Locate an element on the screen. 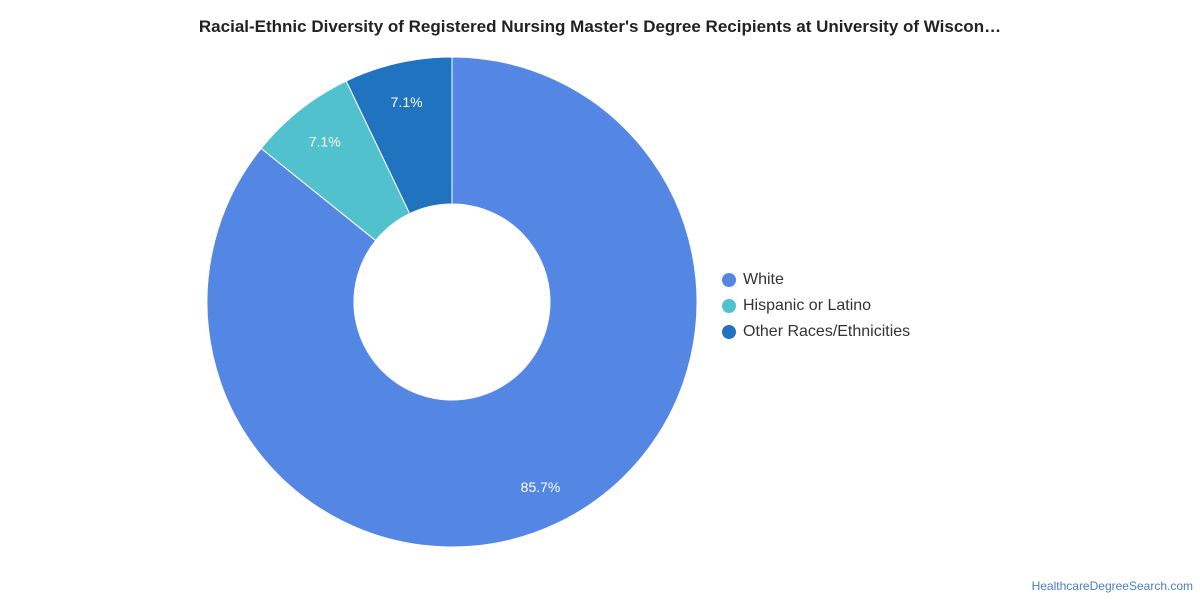 The width and height of the screenshot is (1200, 600). legend-label: White is located at coordinates (763, 279).